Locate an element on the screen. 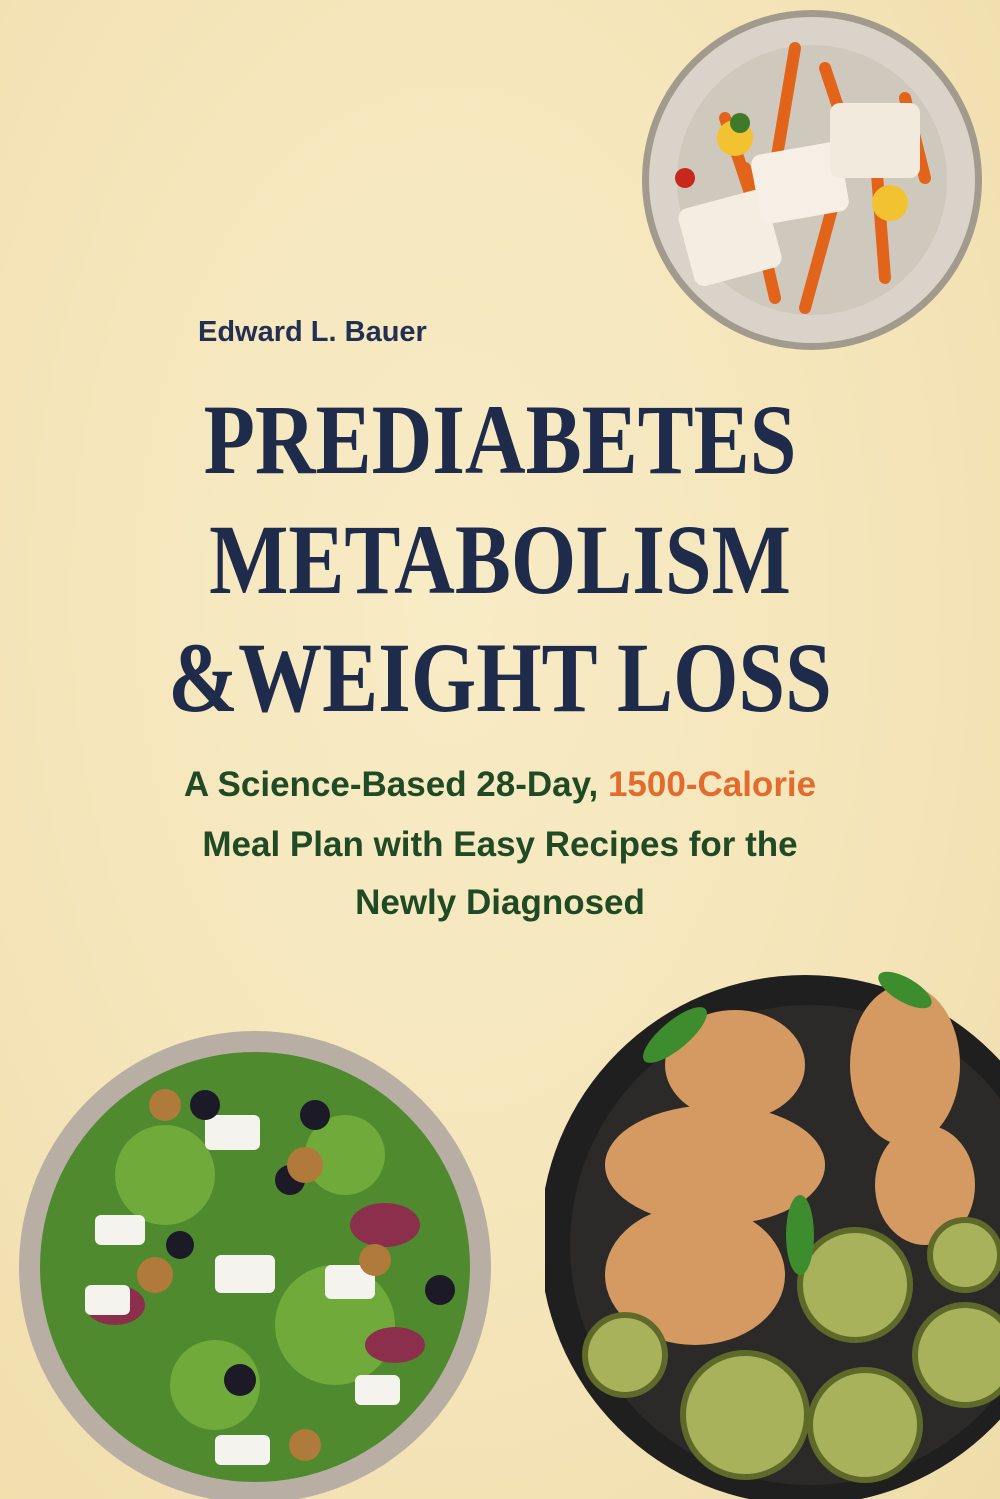  title-line-3: &WEIGHT LOSS is located at coordinates (500, 677).